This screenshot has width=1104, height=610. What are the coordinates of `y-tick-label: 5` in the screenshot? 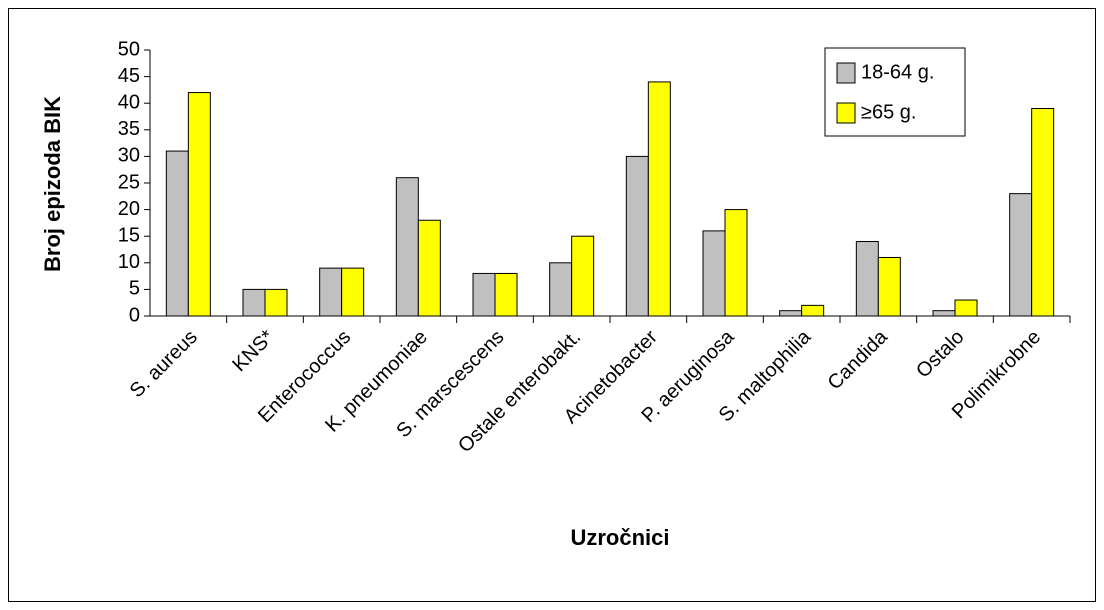 It's located at (134, 289).